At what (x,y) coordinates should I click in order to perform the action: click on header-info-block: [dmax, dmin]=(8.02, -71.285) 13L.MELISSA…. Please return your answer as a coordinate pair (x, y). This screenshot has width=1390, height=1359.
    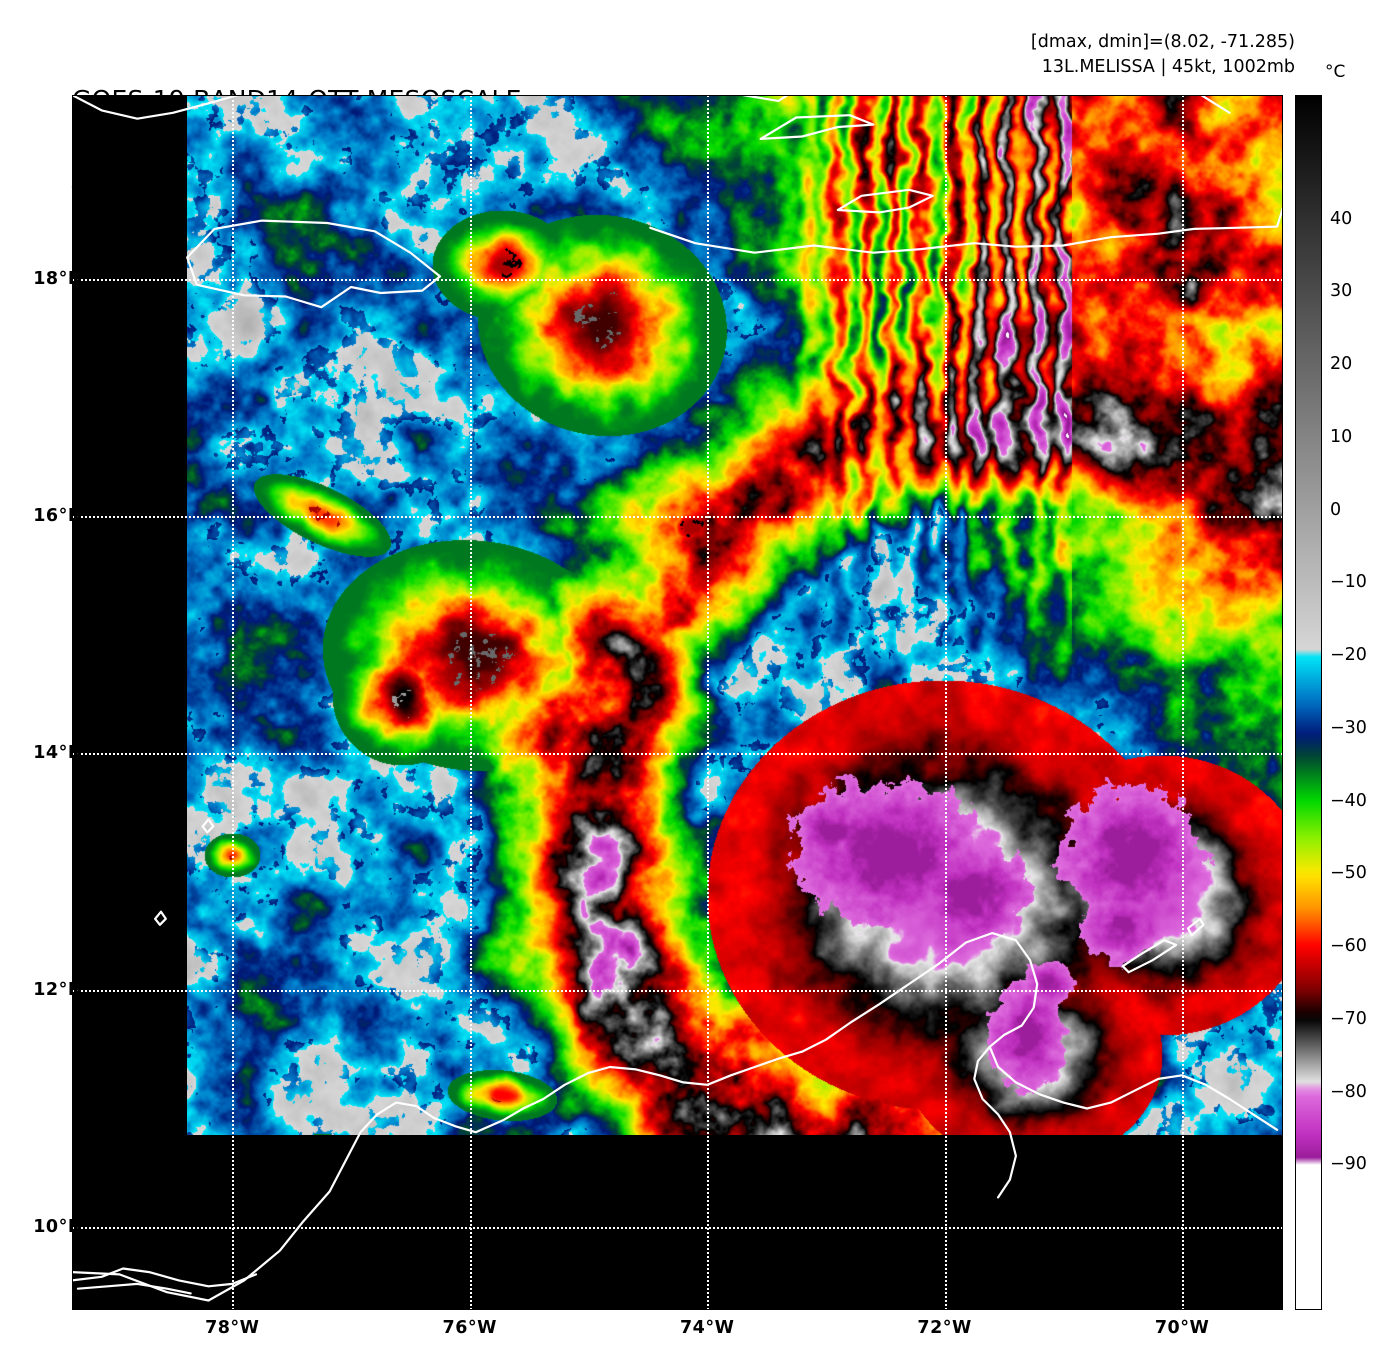
    Looking at the image, I should click on (1163, 55).